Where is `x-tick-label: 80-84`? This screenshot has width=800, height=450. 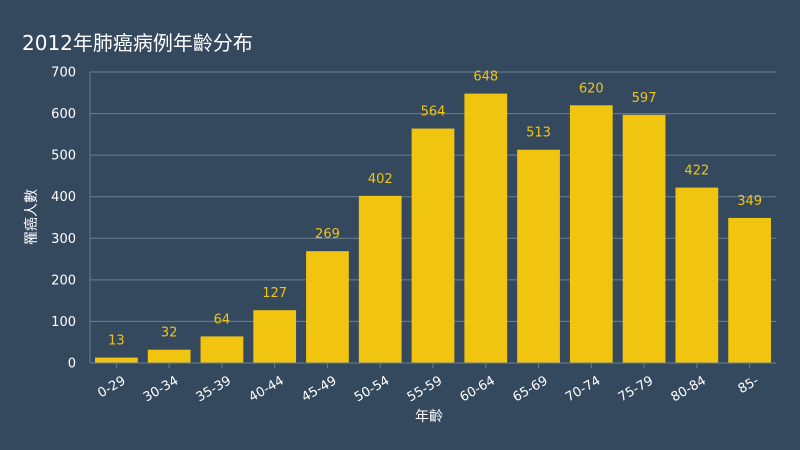 x-tick-label: 80-84 is located at coordinates (689, 389).